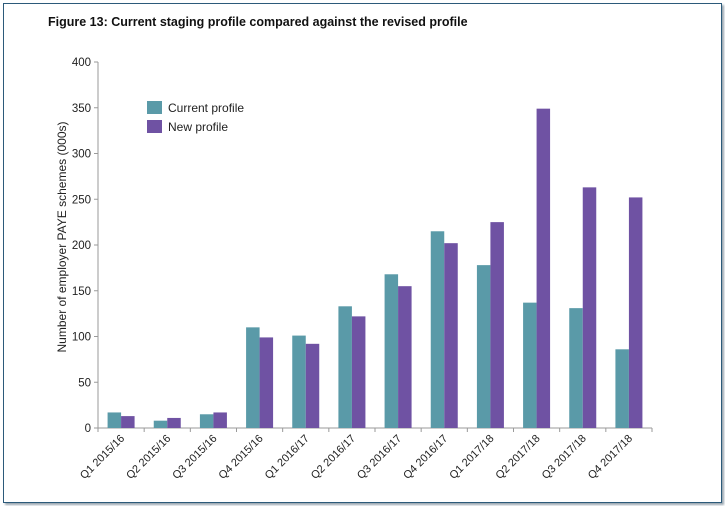  I want to click on legend: Current profile New profile, so click(195, 117).